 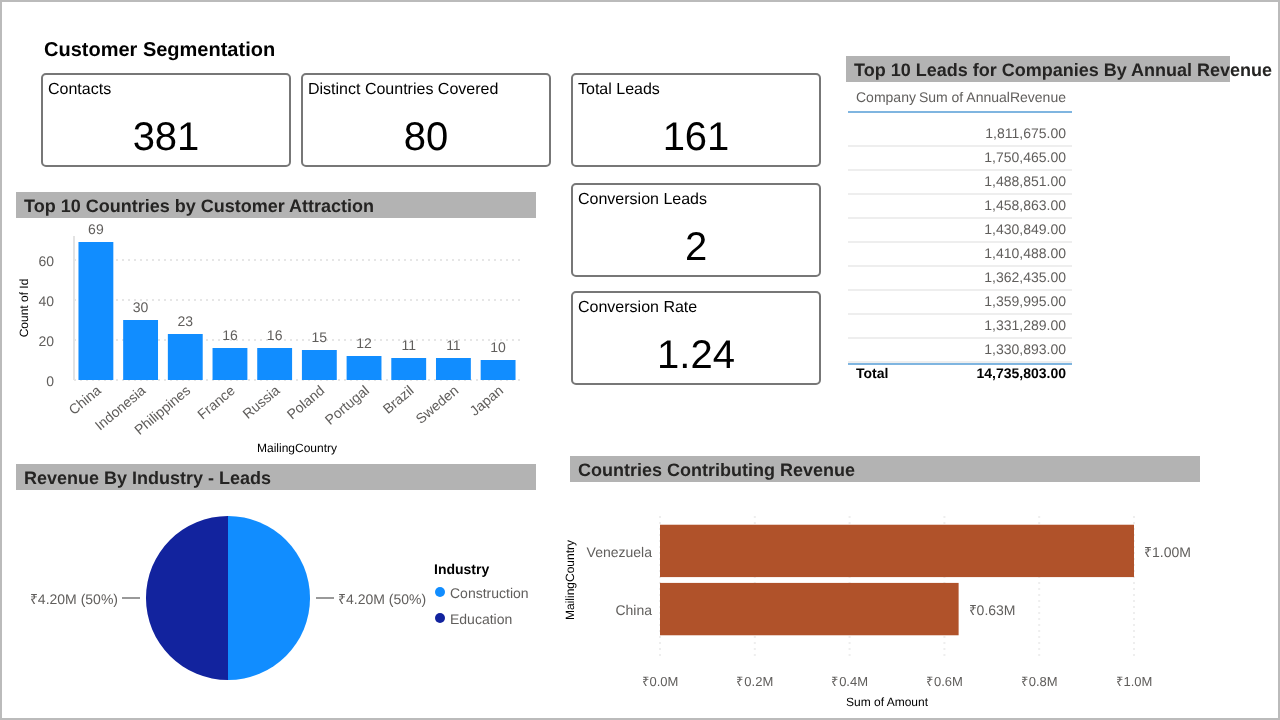 What do you see at coordinates (696, 248) in the screenshot?
I see `data-label: 2` at bounding box center [696, 248].